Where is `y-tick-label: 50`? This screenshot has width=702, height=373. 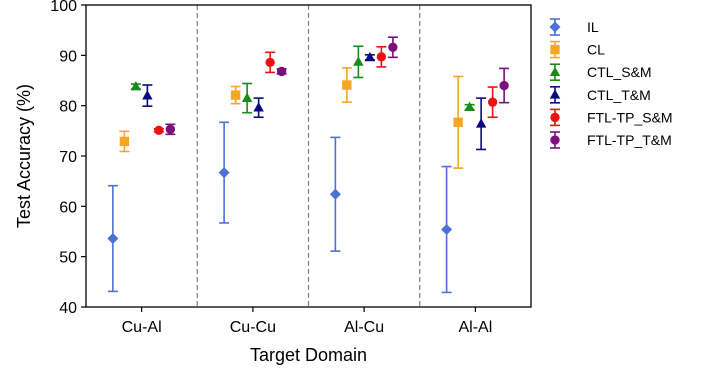 y-tick-label: 50 is located at coordinates (68, 258).